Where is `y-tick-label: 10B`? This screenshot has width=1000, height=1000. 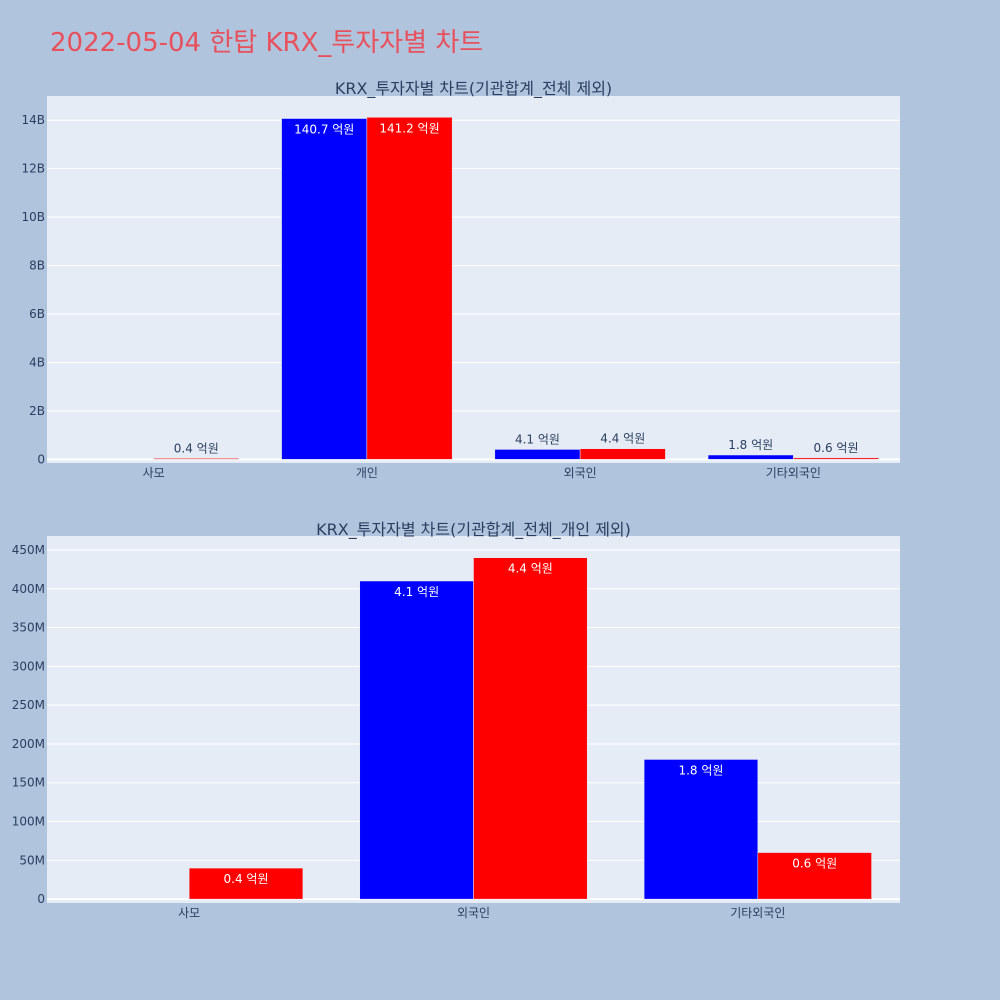
y-tick-label: 10B is located at coordinates (33, 217).